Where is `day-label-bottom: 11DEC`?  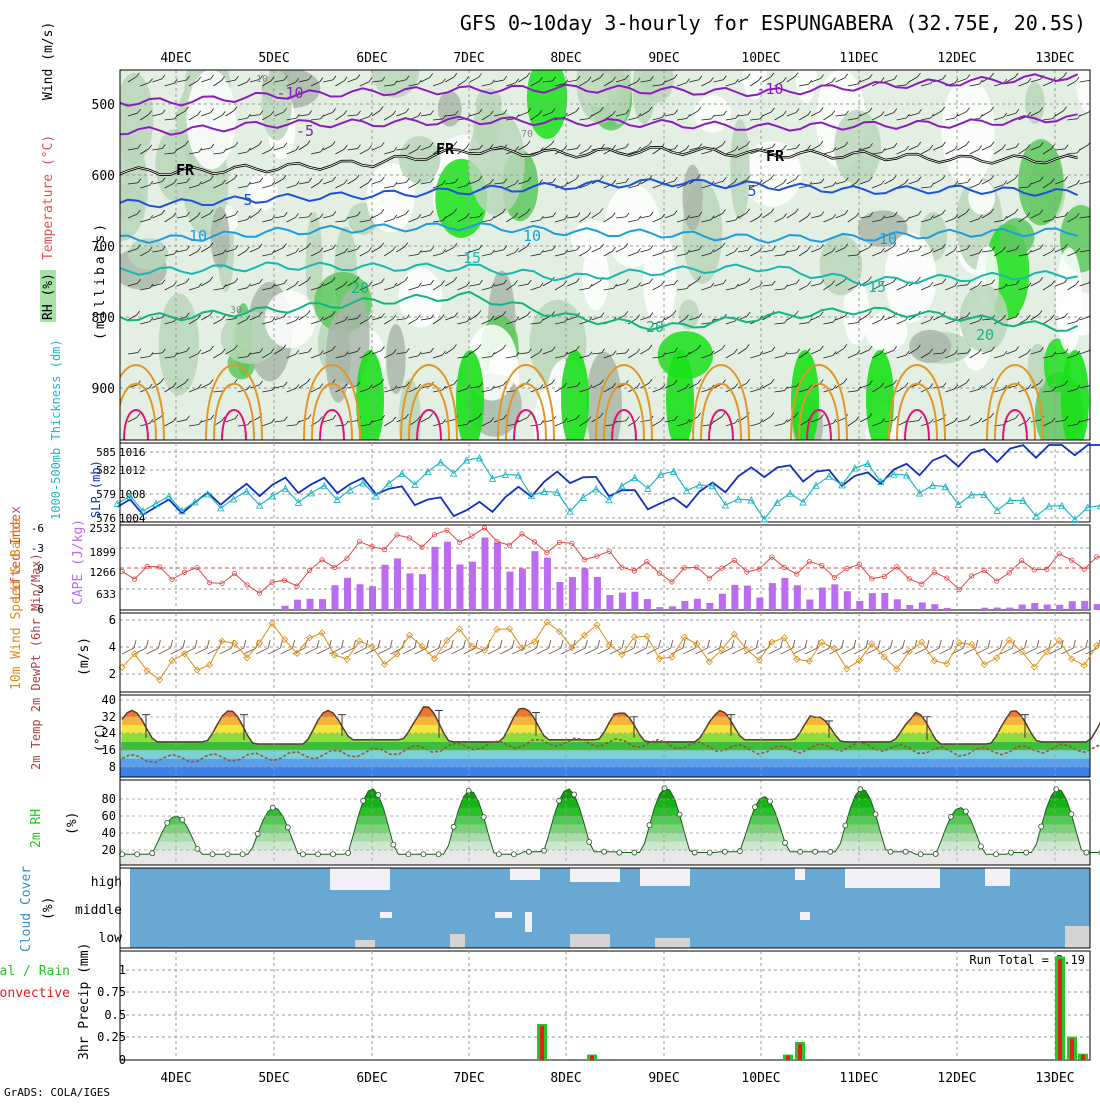
day-label-bottom: 11DEC is located at coordinates (858, 1078).